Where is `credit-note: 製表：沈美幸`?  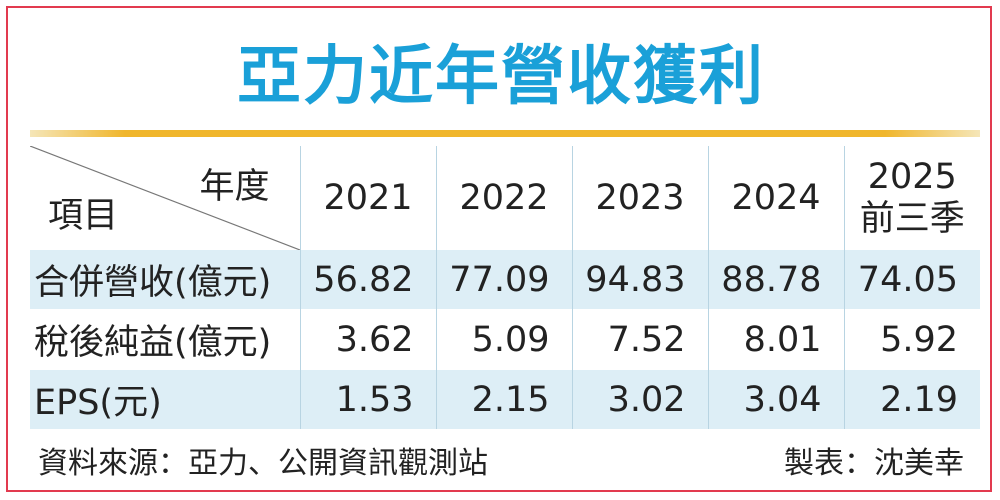
credit-note: 製表：沈美幸 is located at coordinates (874, 463).